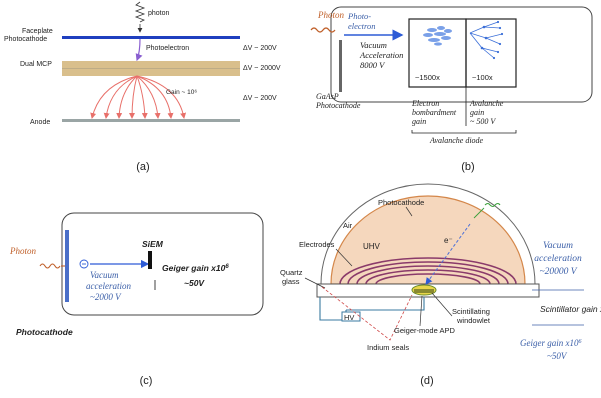  Describe the element at coordinates (262, 68) in the screenshot. I see `voltage-2: ΔV ~ 2000V` at that location.